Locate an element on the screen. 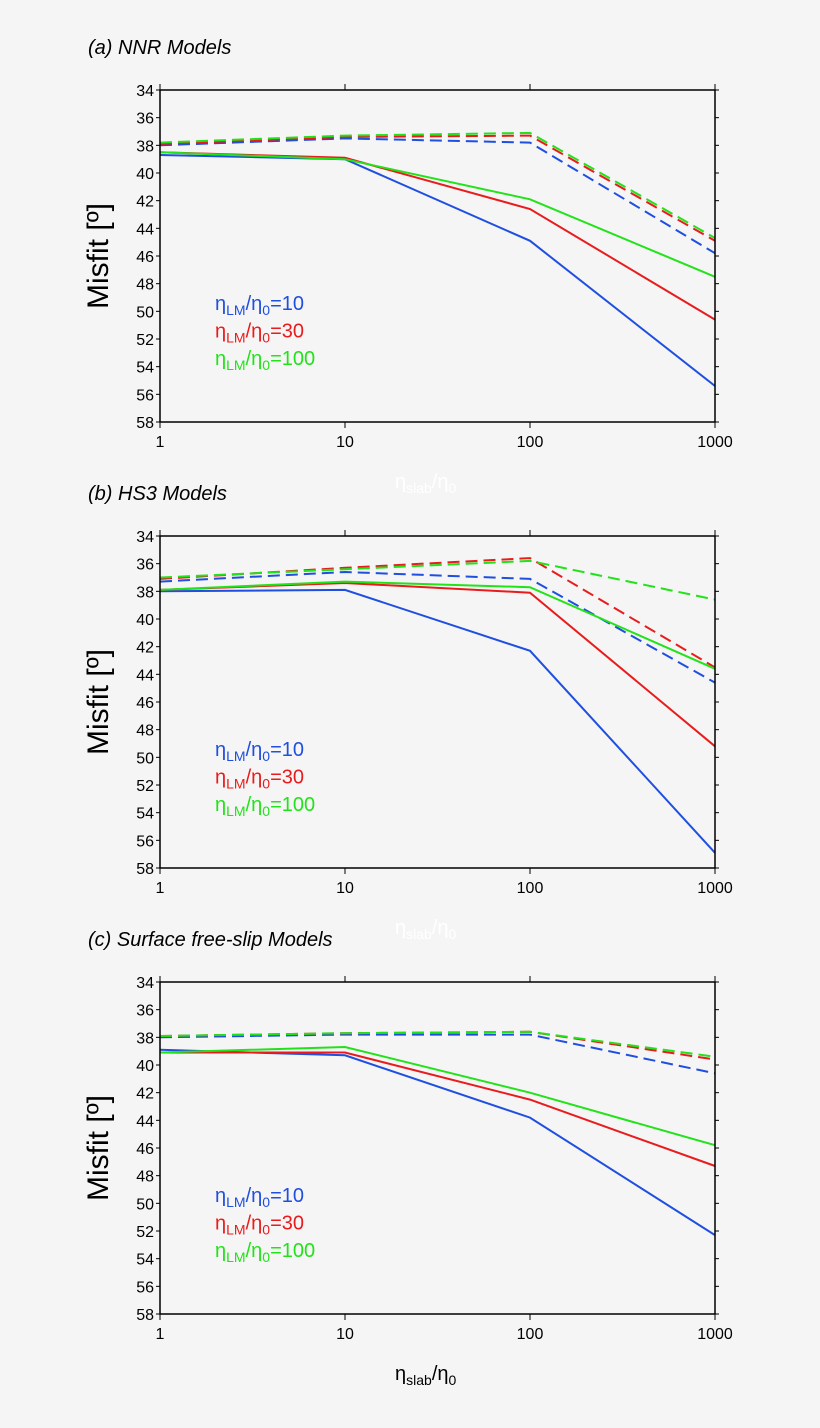  series-line-blue-solid is located at coordinates (437, 270).